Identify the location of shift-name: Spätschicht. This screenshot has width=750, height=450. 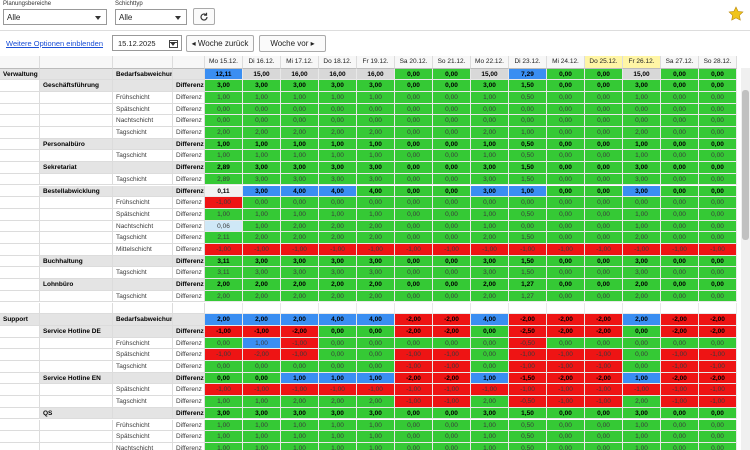
(143, 109).